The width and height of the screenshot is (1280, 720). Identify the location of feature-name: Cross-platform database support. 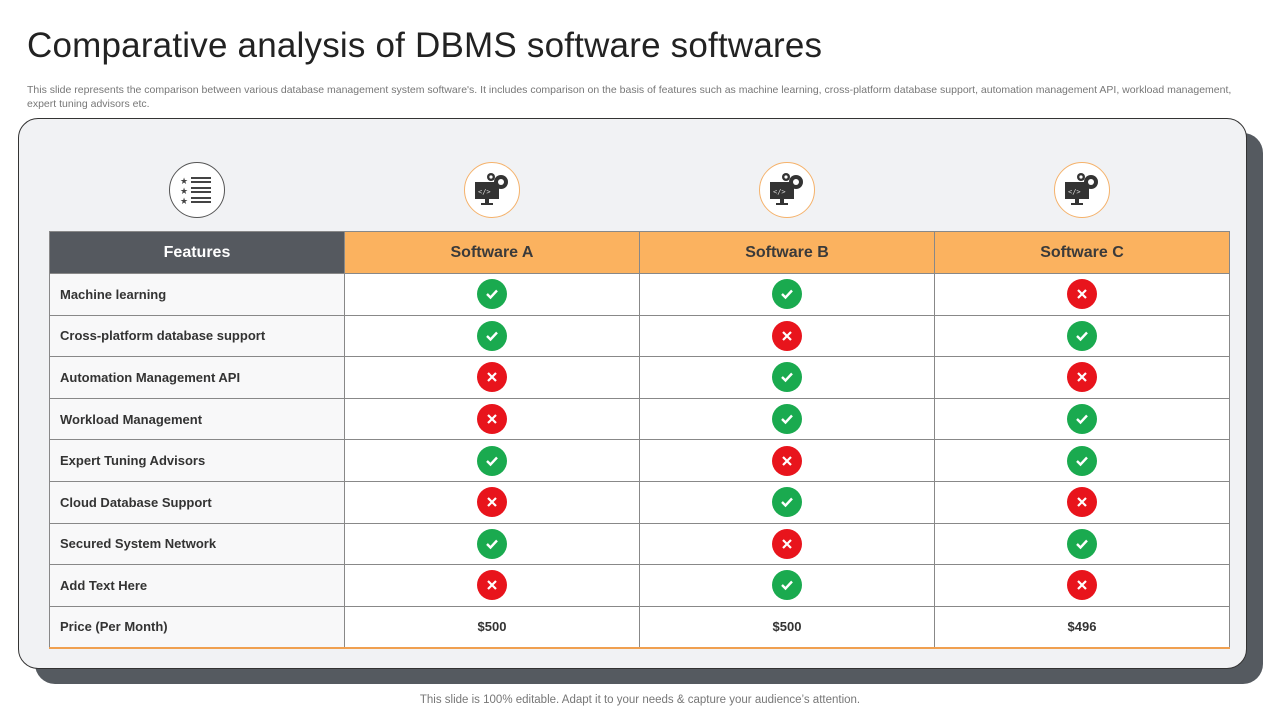
(197, 336).